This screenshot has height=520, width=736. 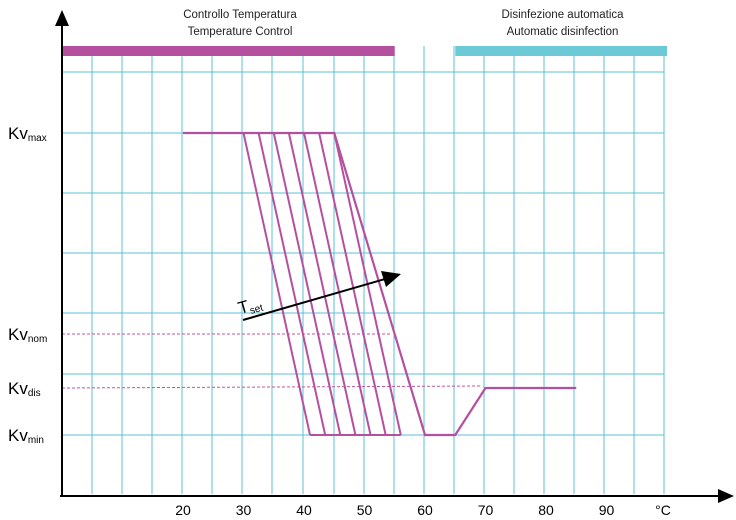 I want to click on y-tick-label: Kvmin, so click(x=26, y=436).